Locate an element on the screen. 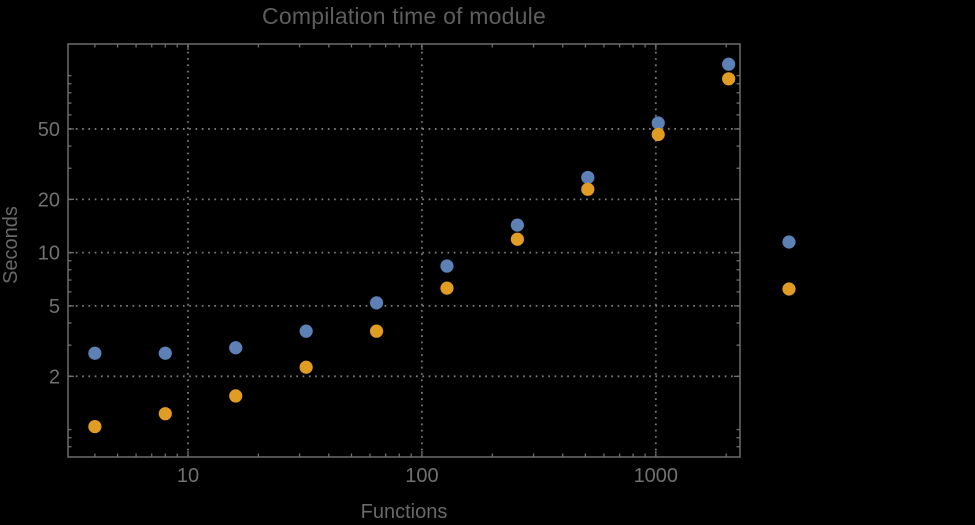 Image resolution: width=975 pixels, height=525 pixels. y-tick-label-5: 5 is located at coordinates (54, 307).